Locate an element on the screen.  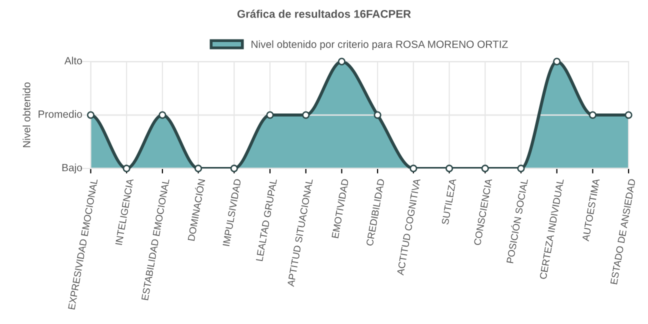
ref-line-label: Bajo is located at coordinates (72, 169).